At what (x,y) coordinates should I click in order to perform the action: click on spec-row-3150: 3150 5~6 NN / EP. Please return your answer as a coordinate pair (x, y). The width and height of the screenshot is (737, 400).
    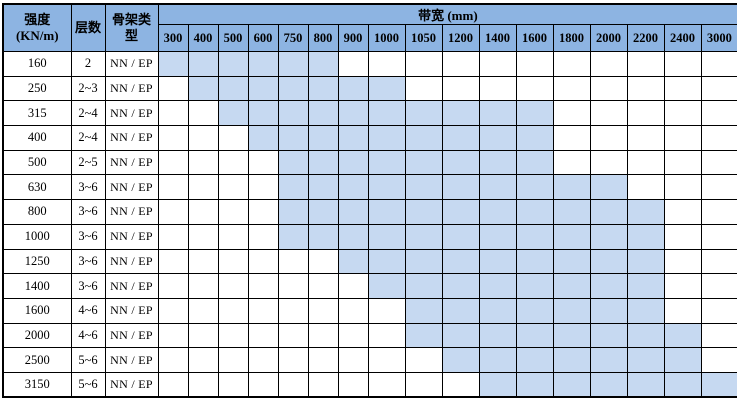
    Looking at the image, I should click on (369, 384).